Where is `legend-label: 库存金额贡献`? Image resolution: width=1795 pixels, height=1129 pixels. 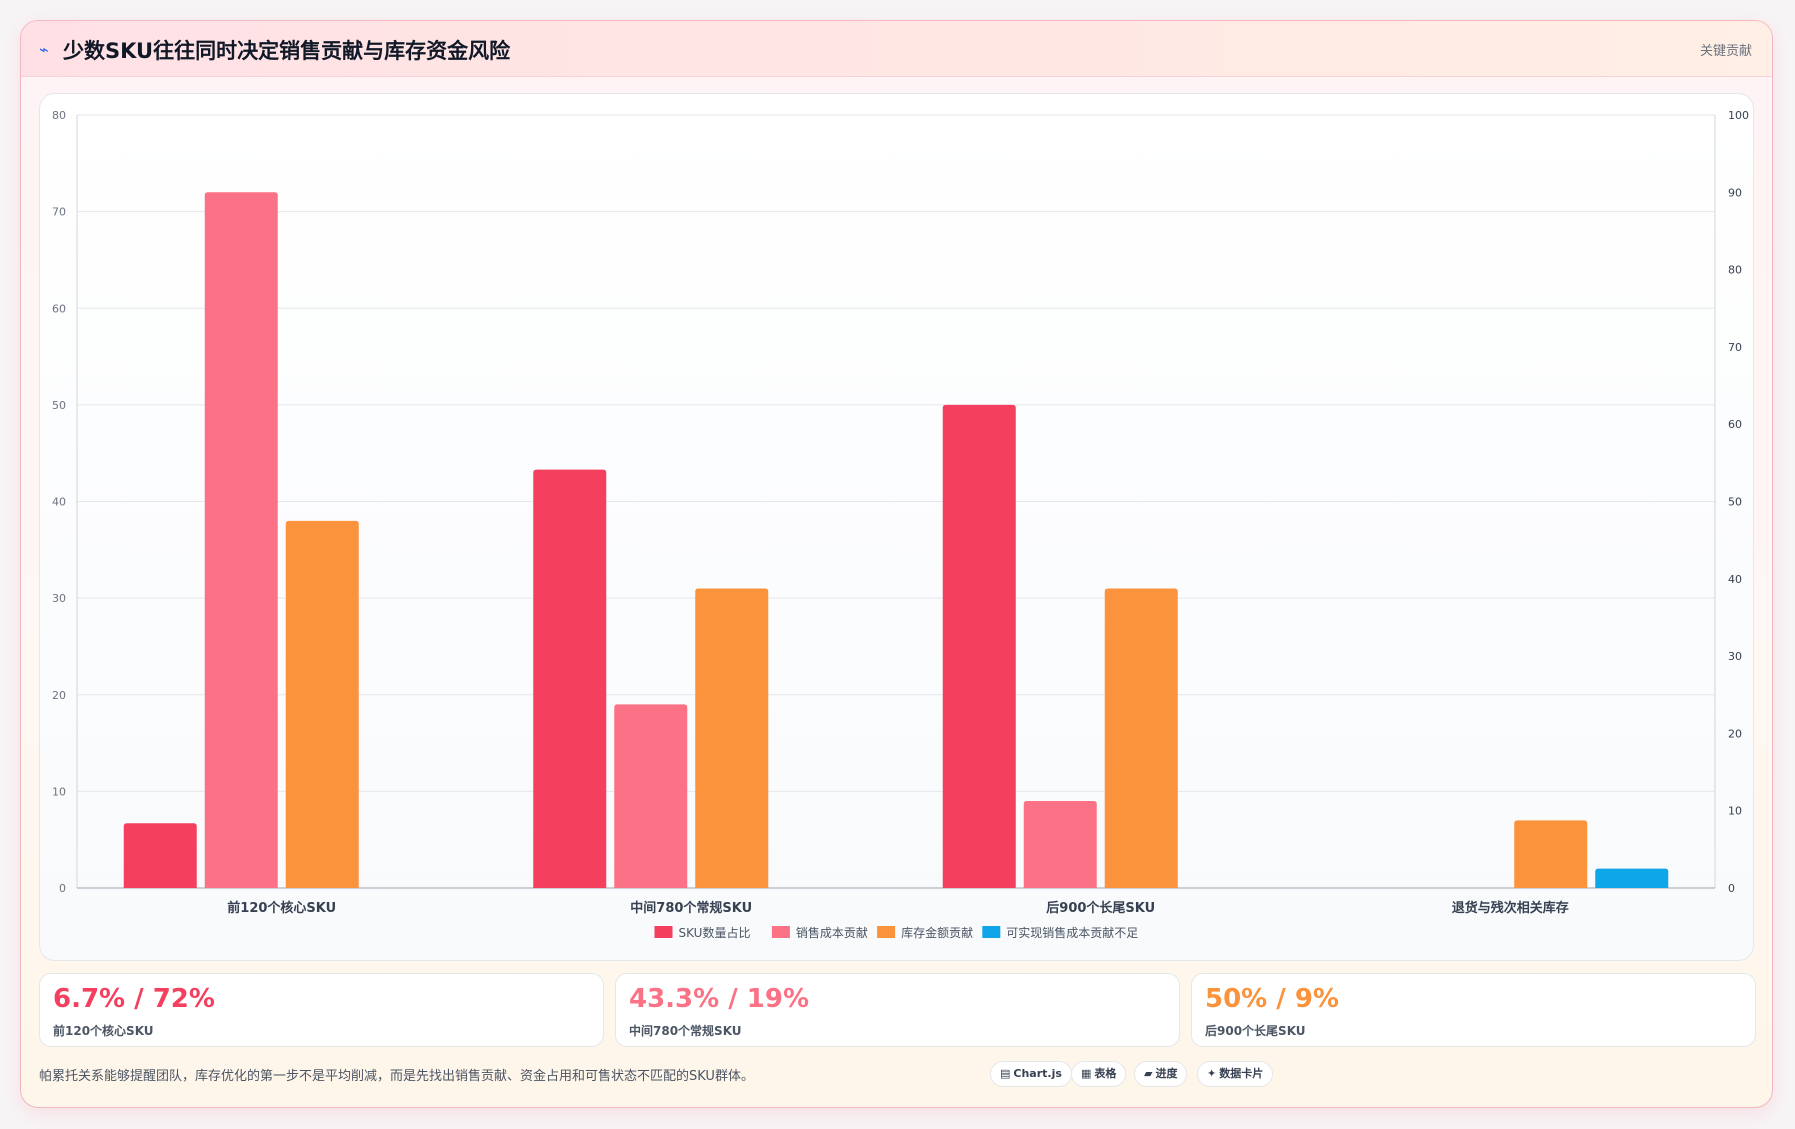 legend-label: 库存金额贡献 is located at coordinates (937, 932).